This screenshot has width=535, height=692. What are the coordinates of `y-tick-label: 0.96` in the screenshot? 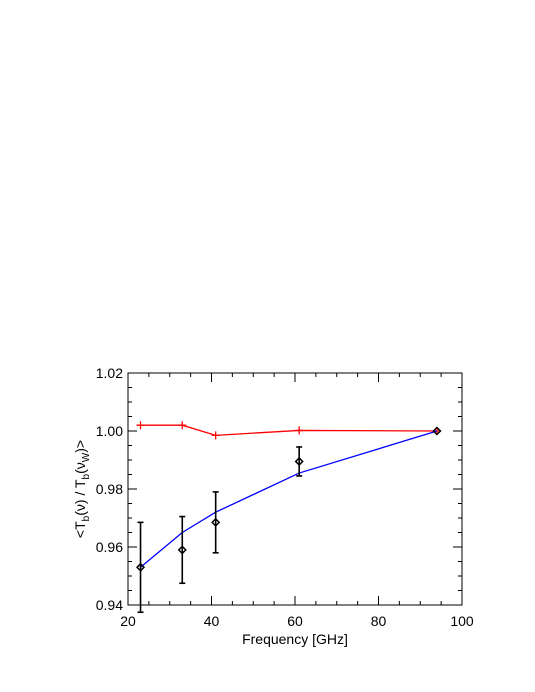 It's located at (109, 547).